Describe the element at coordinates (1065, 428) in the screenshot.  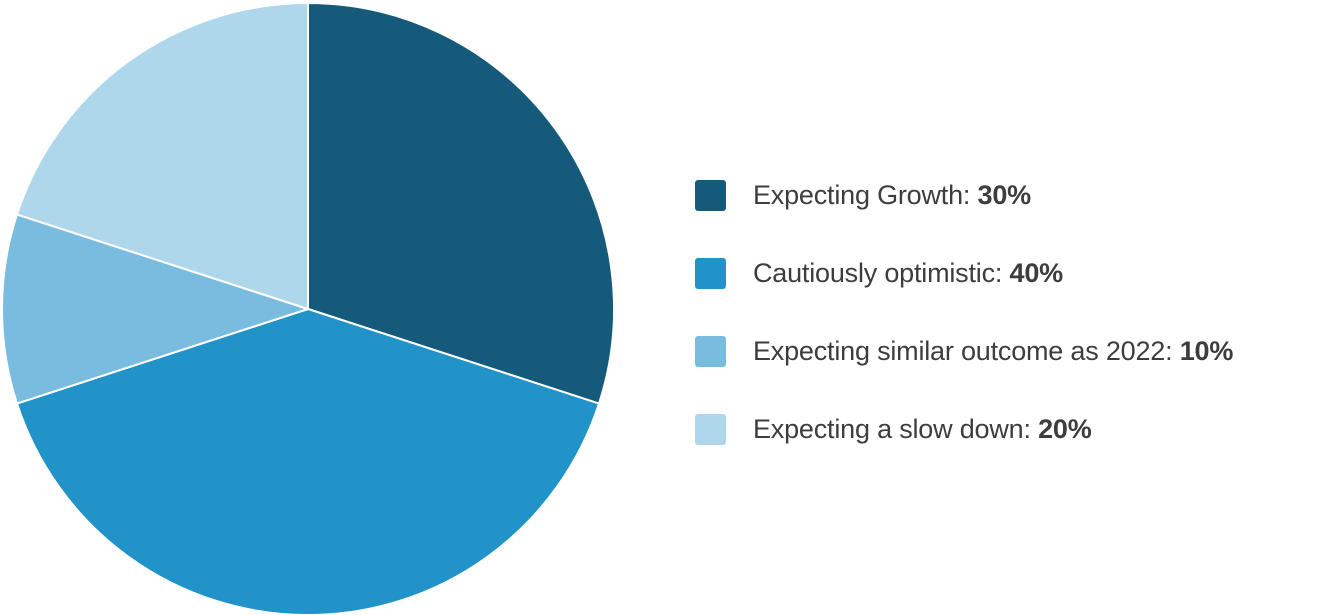
I see `legend-value: 20%` at that location.